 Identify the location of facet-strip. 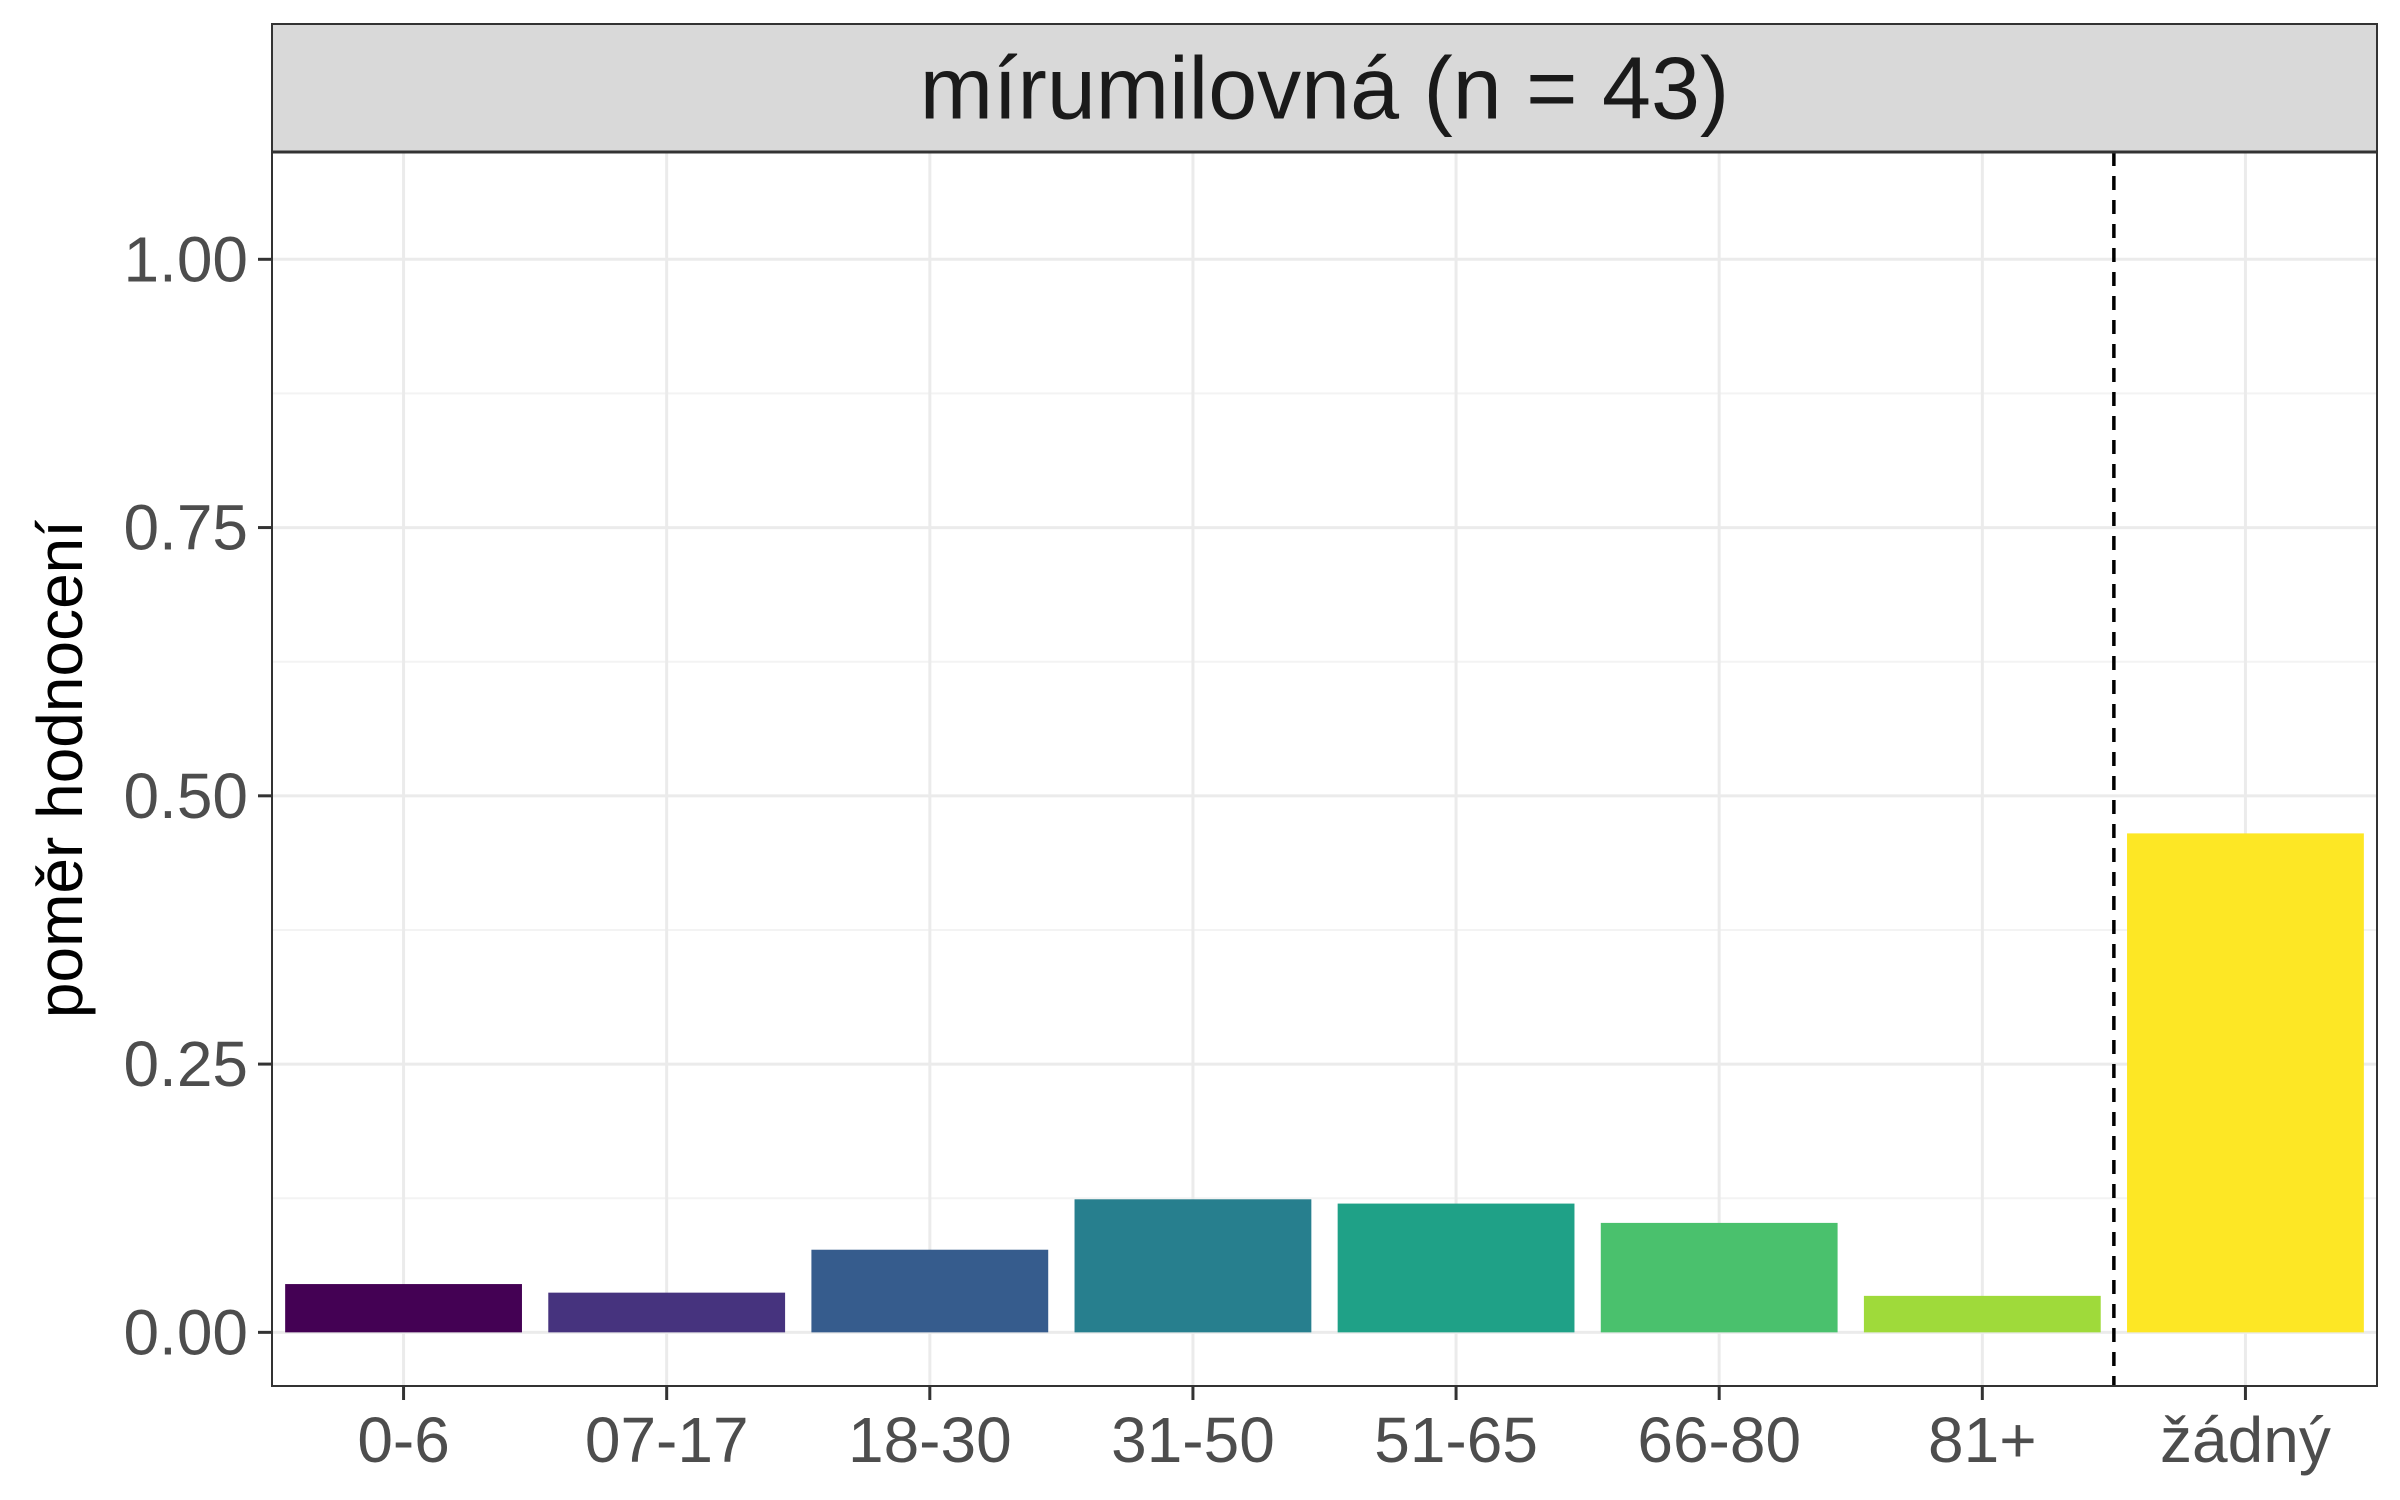
(1324, 88).